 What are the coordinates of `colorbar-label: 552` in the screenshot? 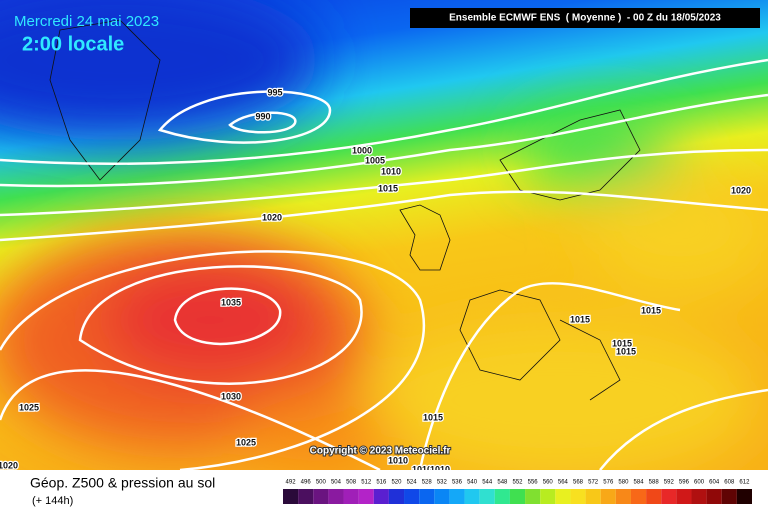 It's located at (517, 483).